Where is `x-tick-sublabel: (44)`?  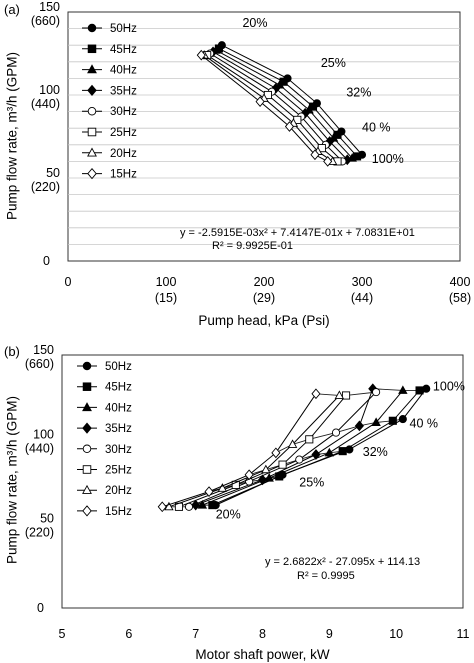 x-tick-sublabel: (44) is located at coordinates (362, 298).